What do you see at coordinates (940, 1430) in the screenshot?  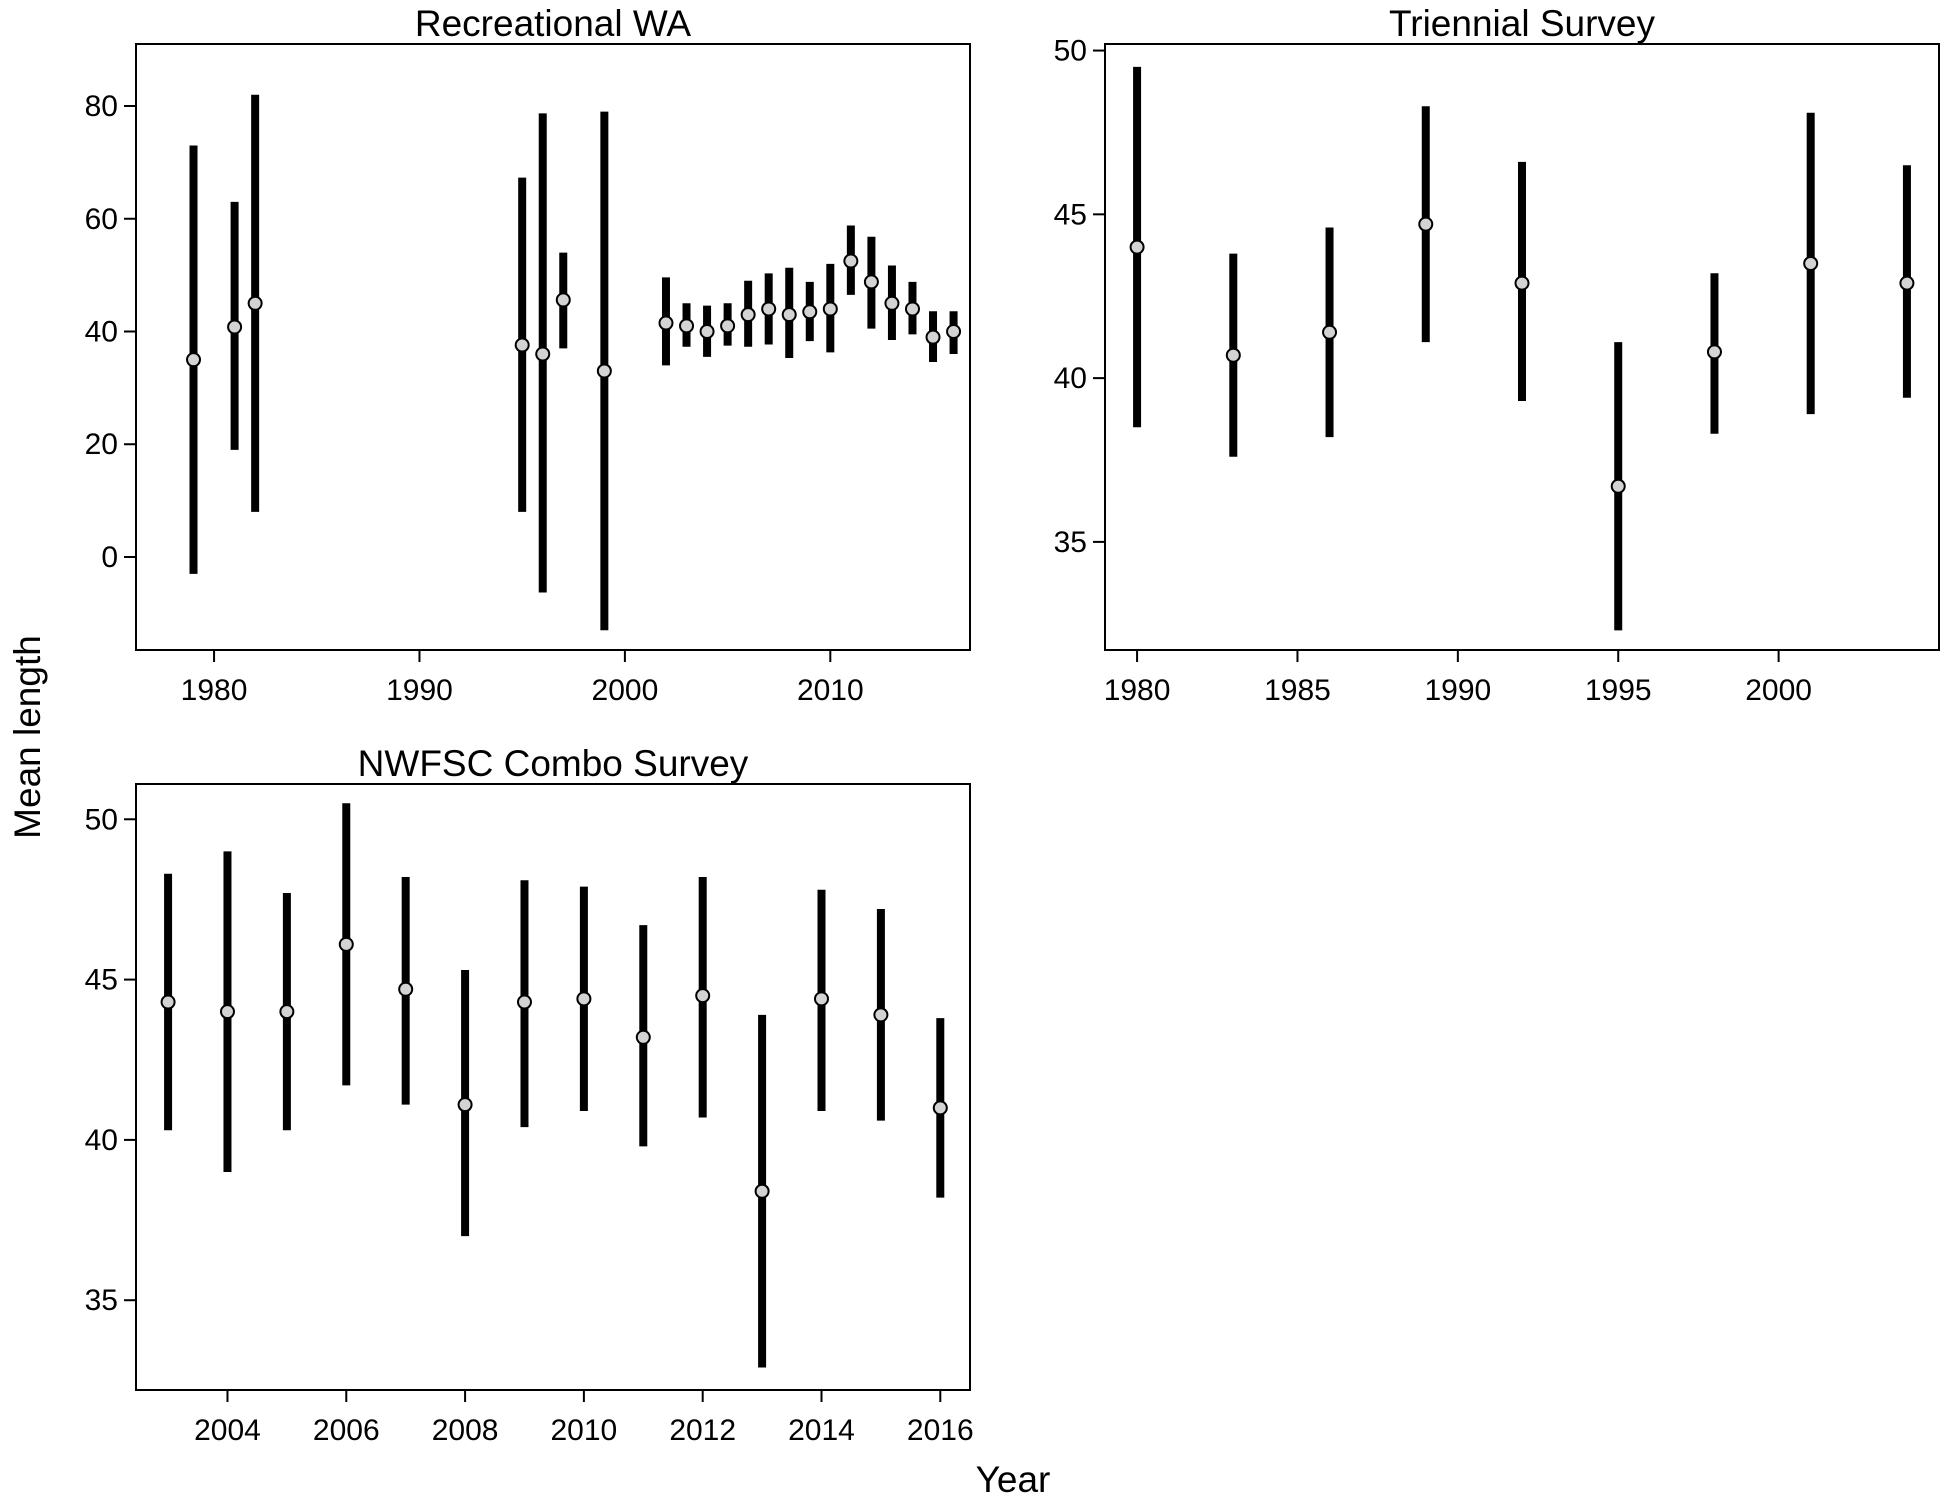 I see `x-tick-label: 2016` at bounding box center [940, 1430].